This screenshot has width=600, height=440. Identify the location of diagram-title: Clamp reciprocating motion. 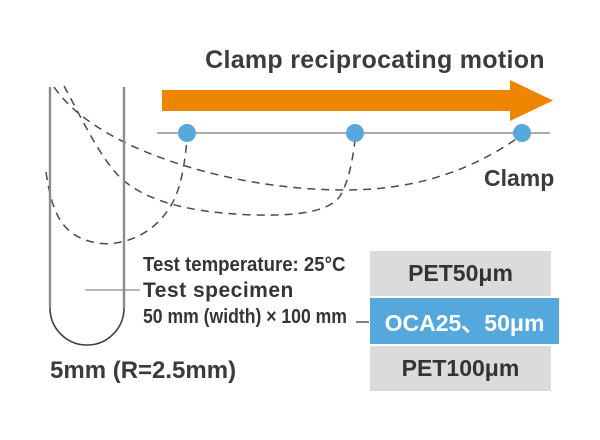
(375, 60).